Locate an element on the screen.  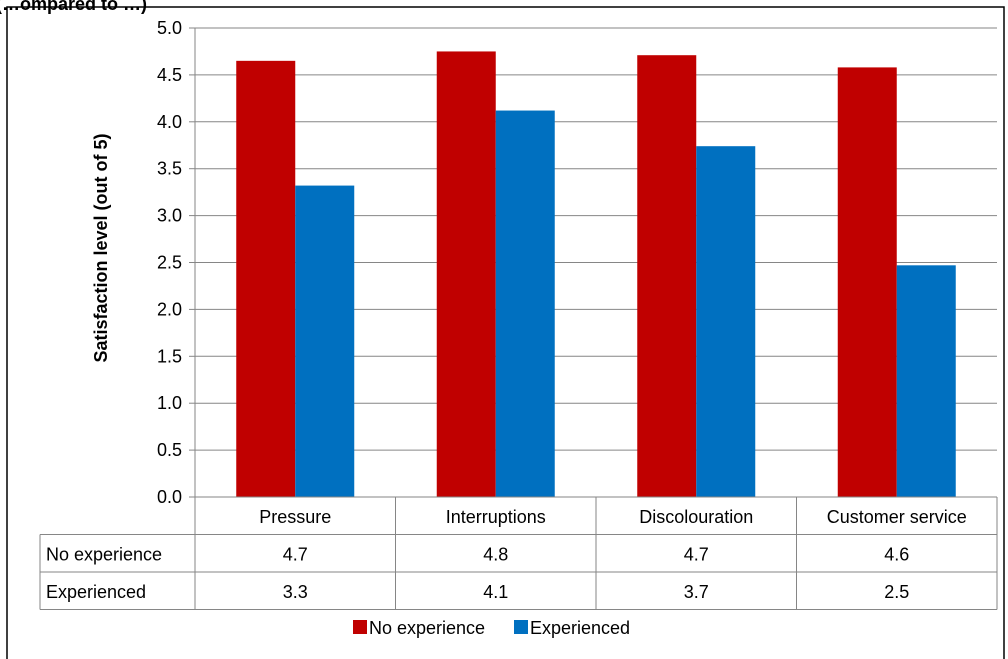
table-value: 4.8 is located at coordinates (495, 554).